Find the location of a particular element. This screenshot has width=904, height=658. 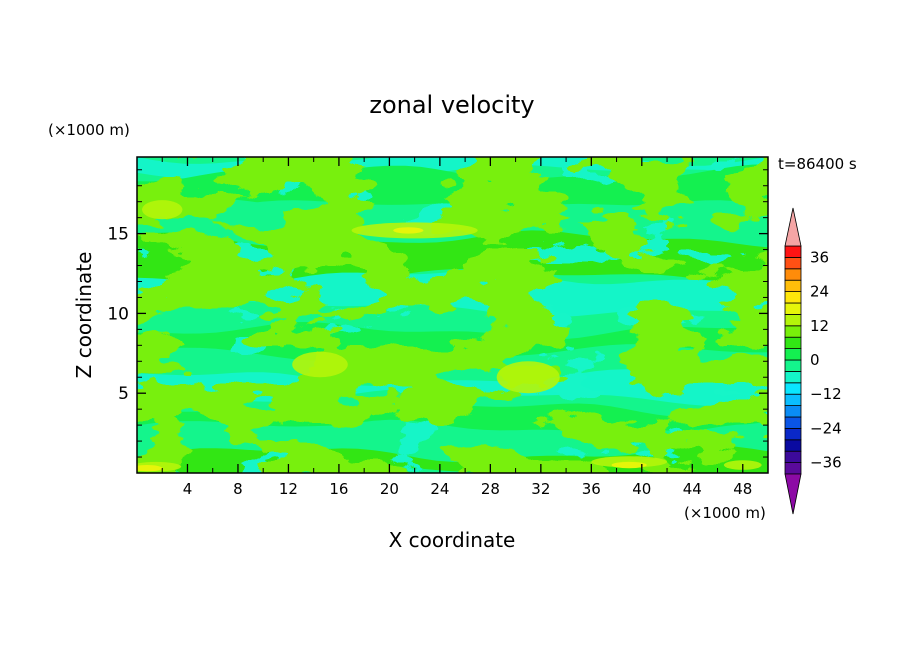

colorbar-tick-label: 12 is located at coordinates (819, 326).